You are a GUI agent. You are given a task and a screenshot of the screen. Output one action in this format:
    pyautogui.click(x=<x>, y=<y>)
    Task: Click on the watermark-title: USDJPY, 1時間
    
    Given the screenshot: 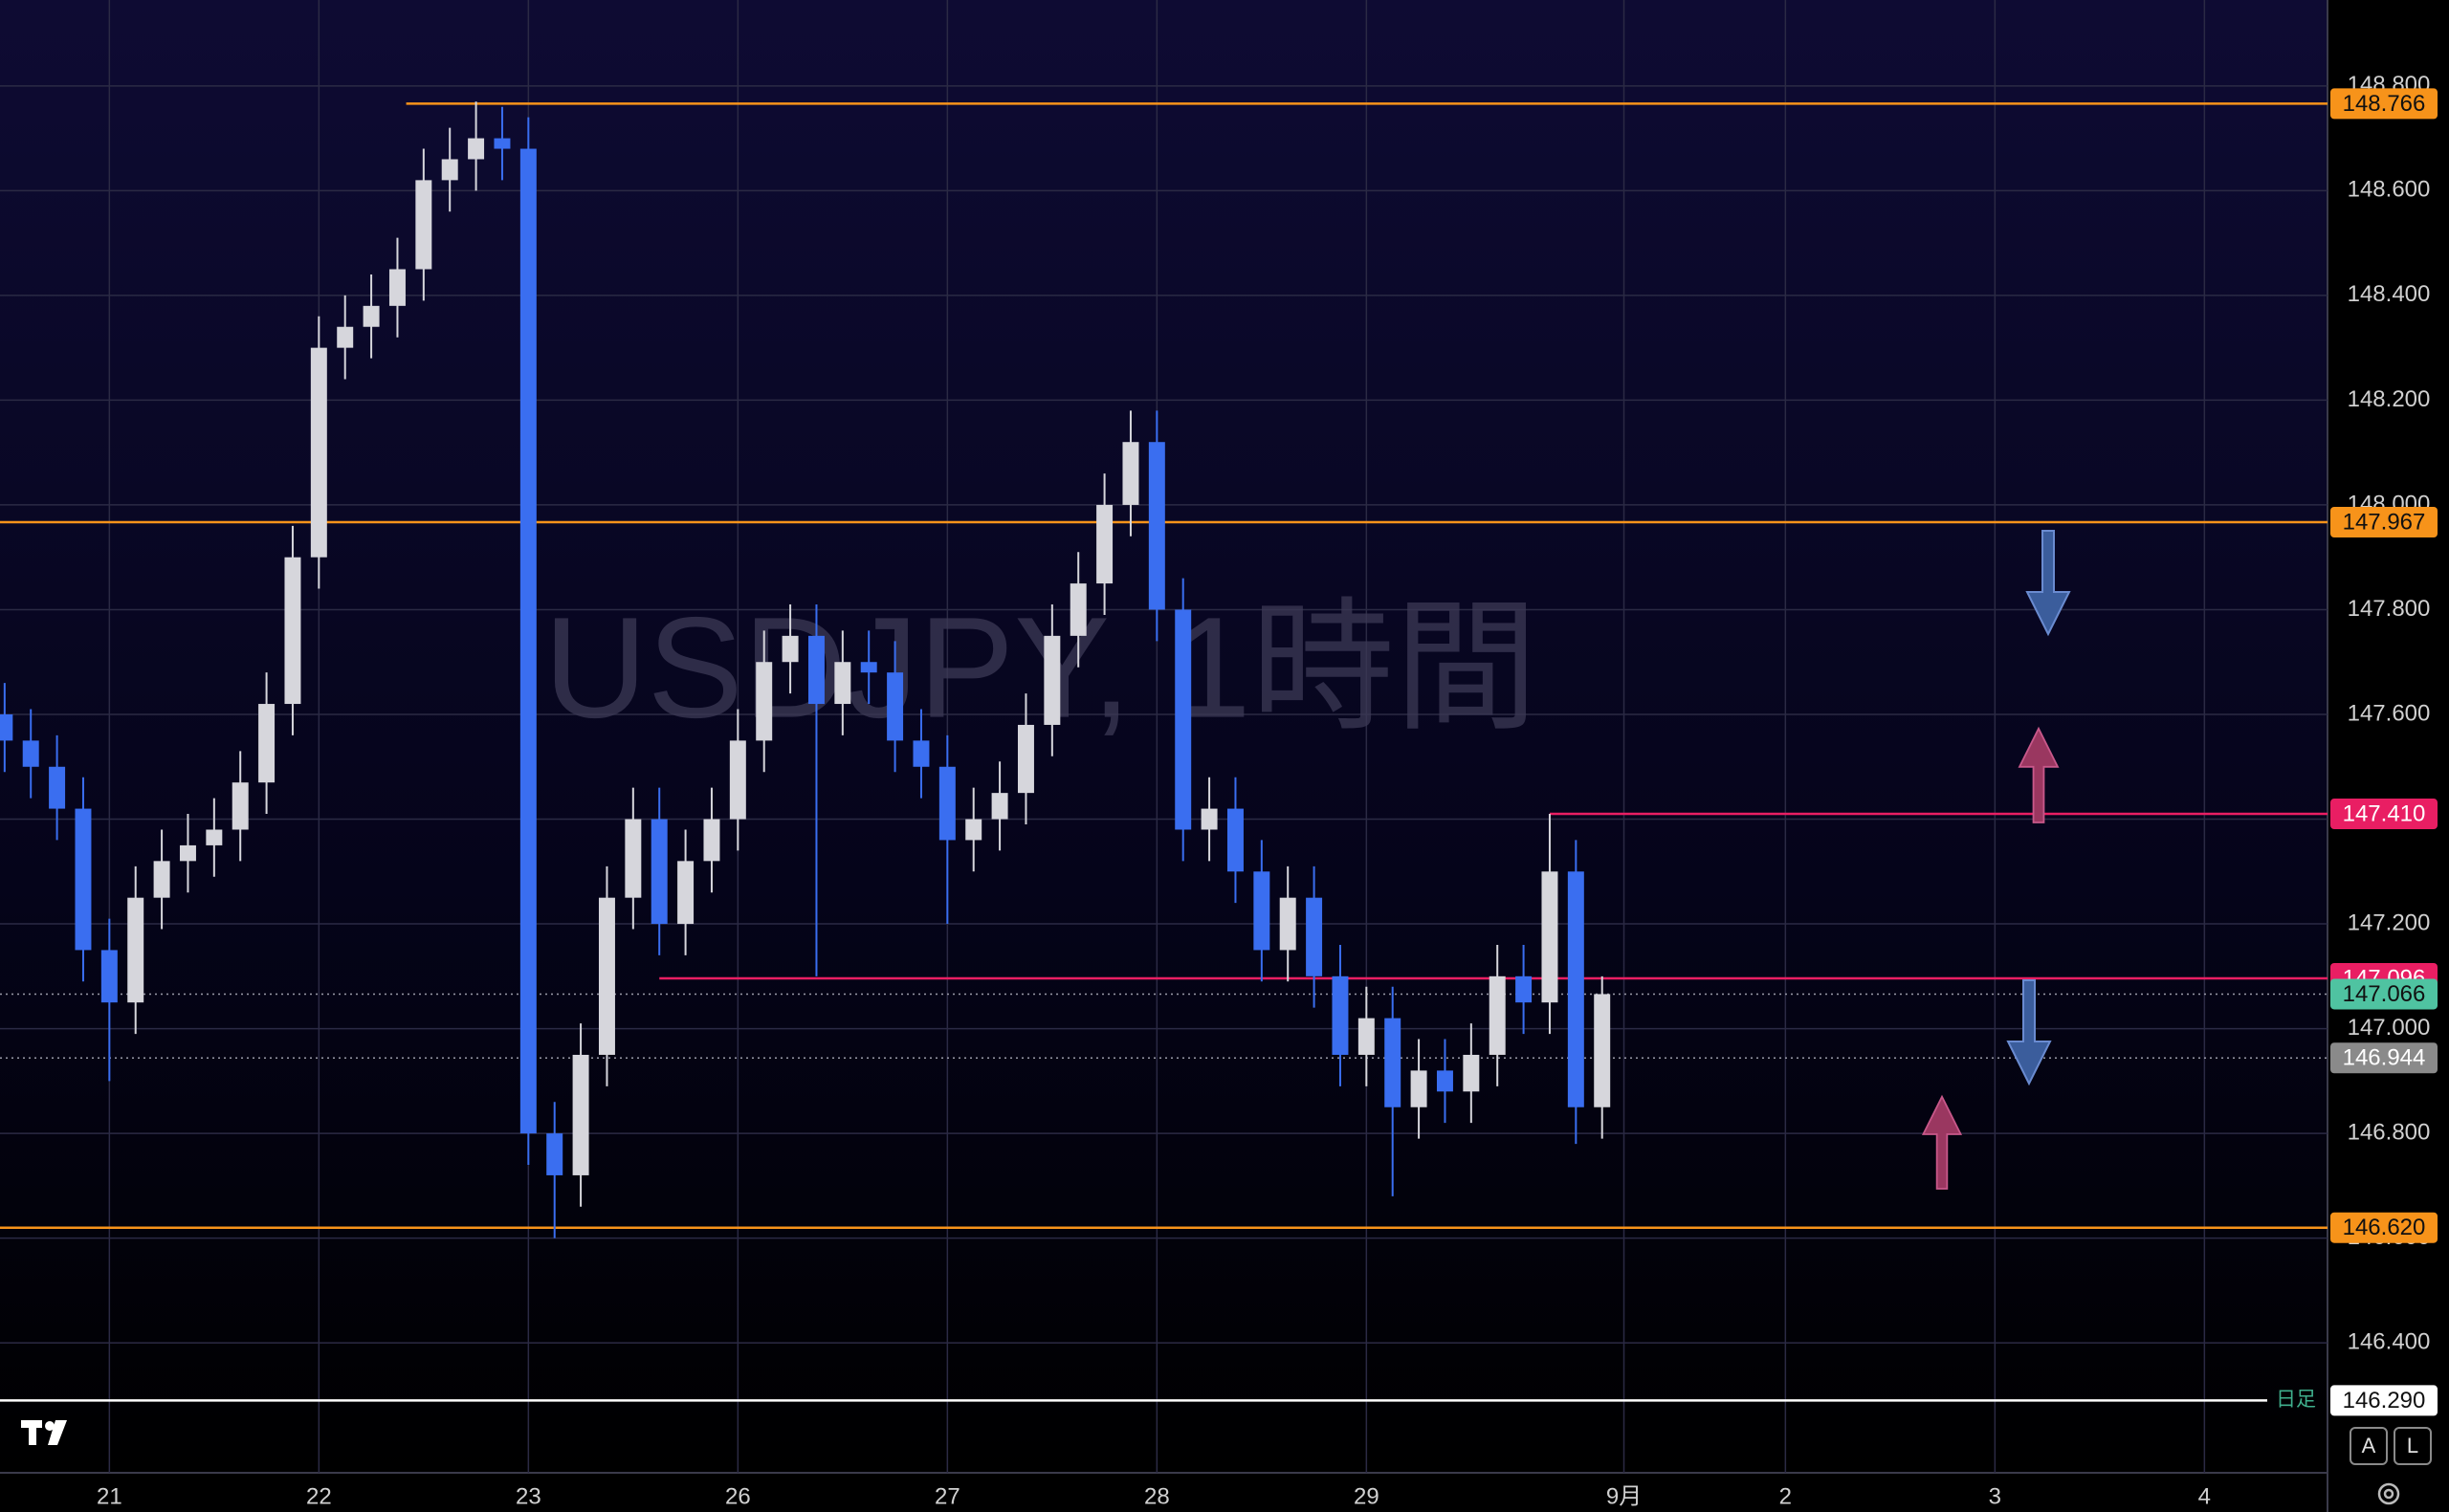 What is the action you would take?
    pyautogui.click(x=1040, y=667)
    